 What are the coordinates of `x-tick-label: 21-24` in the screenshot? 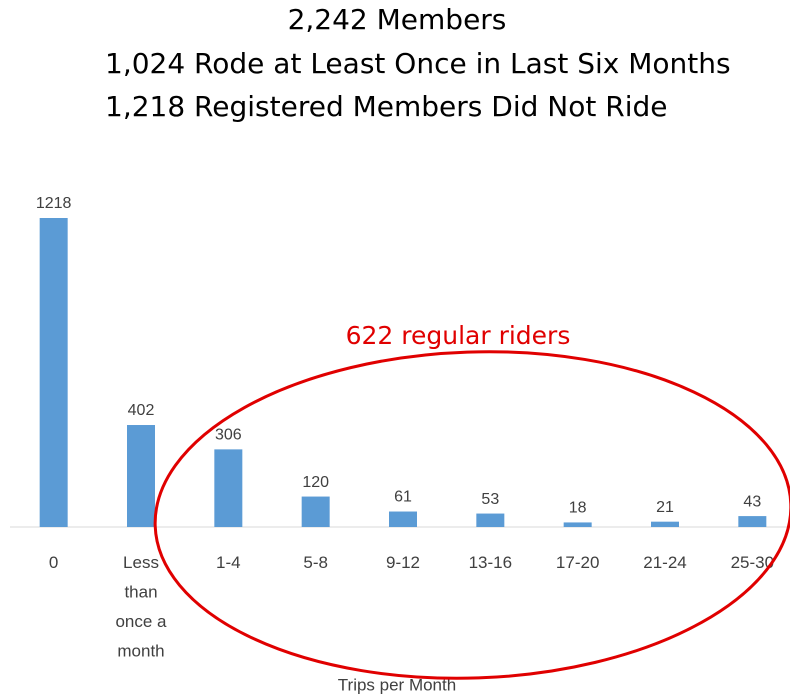 It's located at (664, 562).